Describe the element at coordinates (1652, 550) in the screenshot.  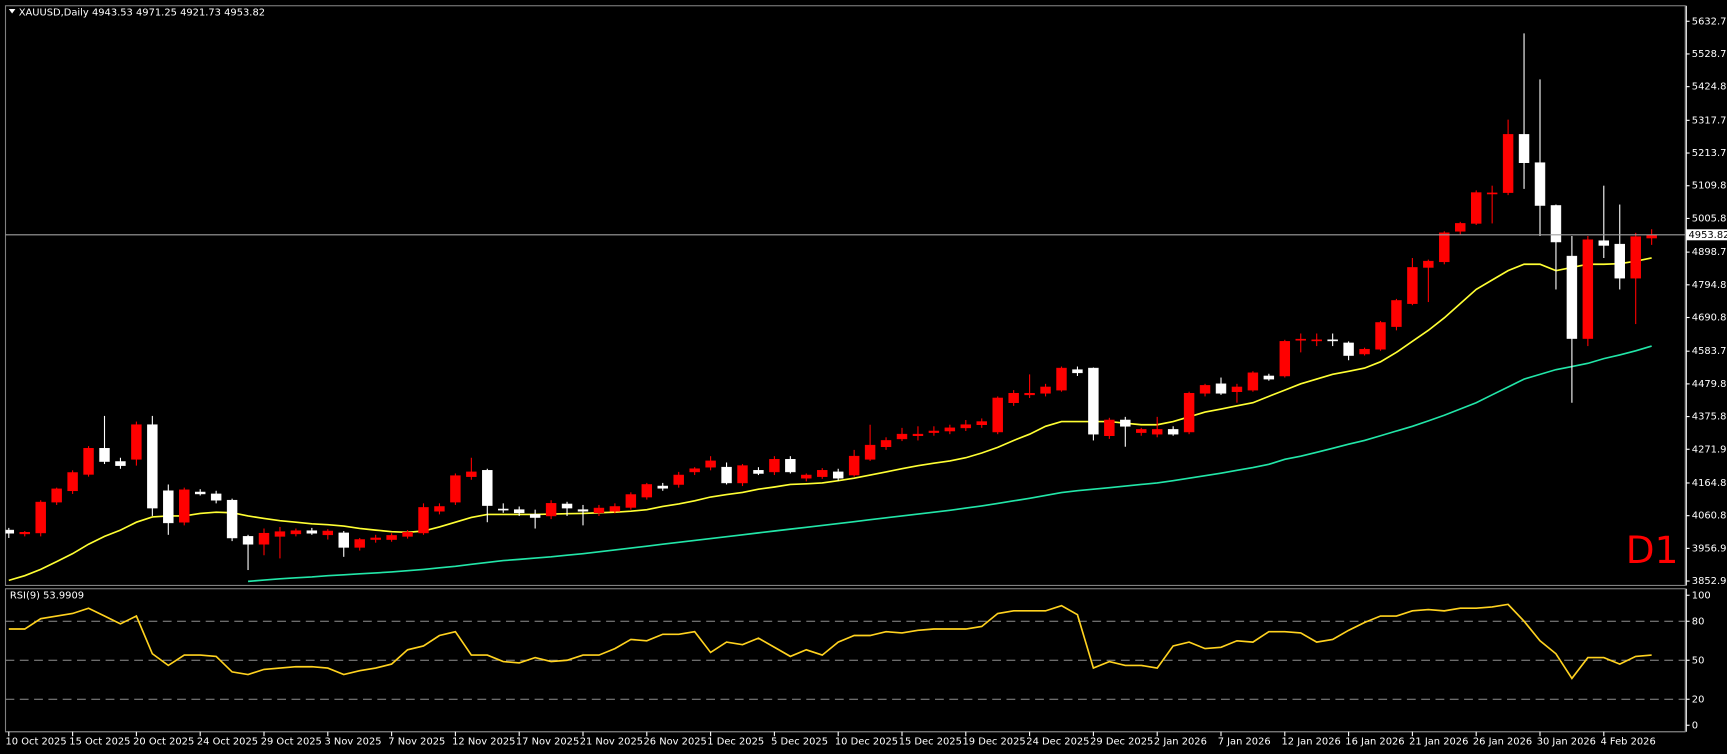
I see `timeframe-label: D1` at that location.